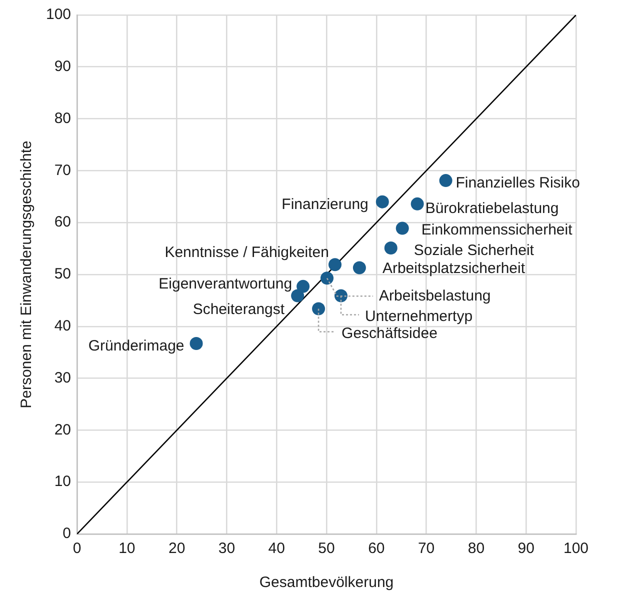  I want to click on x-tick-label: 90, so click(526, 549).